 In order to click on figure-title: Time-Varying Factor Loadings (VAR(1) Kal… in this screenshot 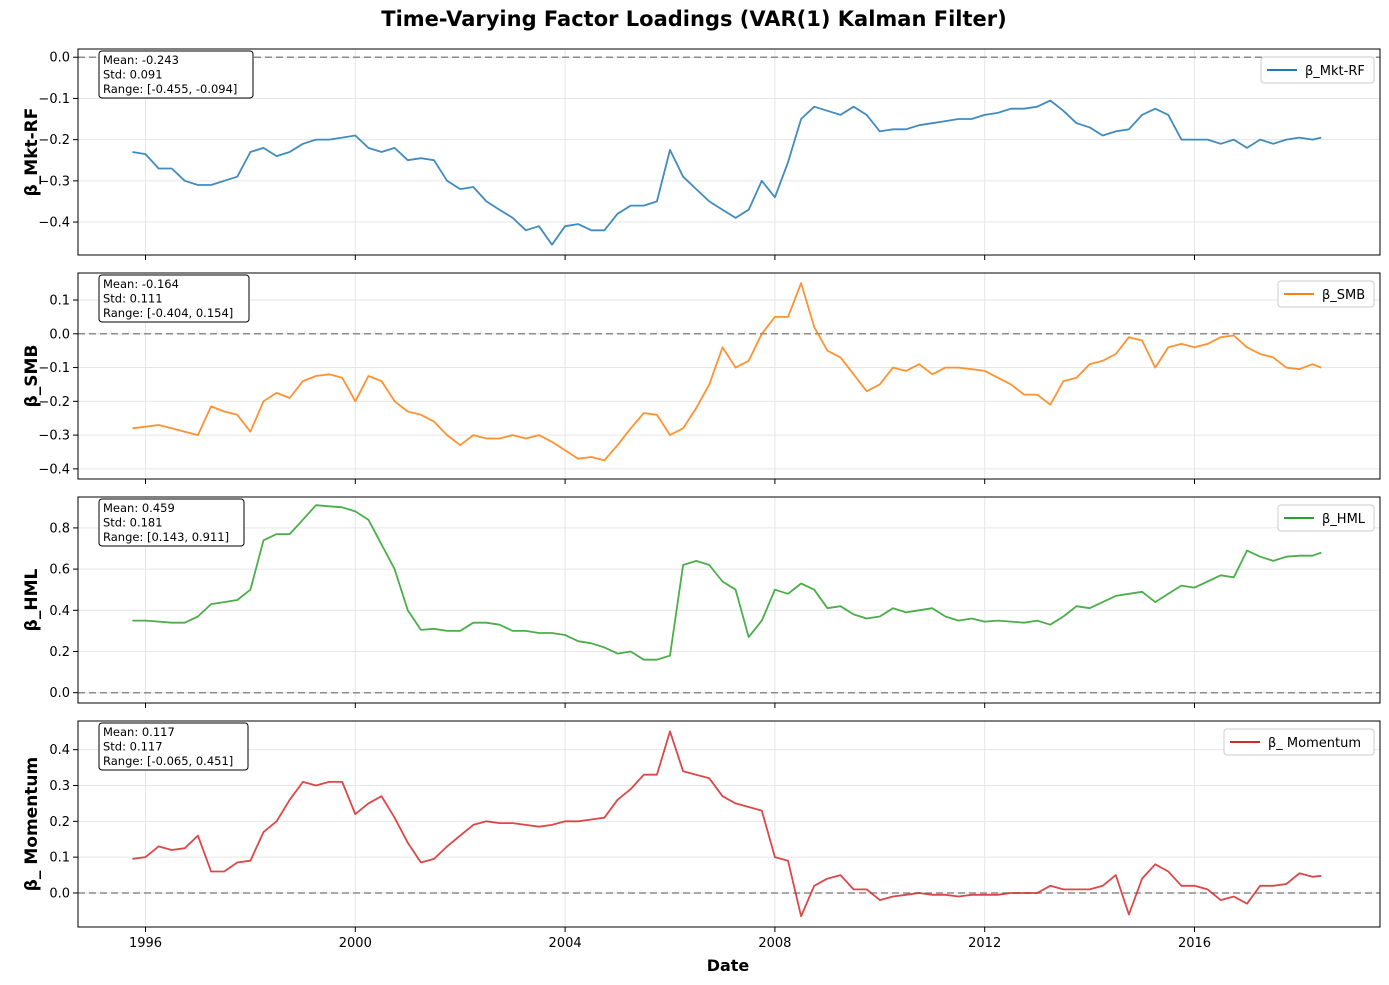, I will do `click(693, 19)`.